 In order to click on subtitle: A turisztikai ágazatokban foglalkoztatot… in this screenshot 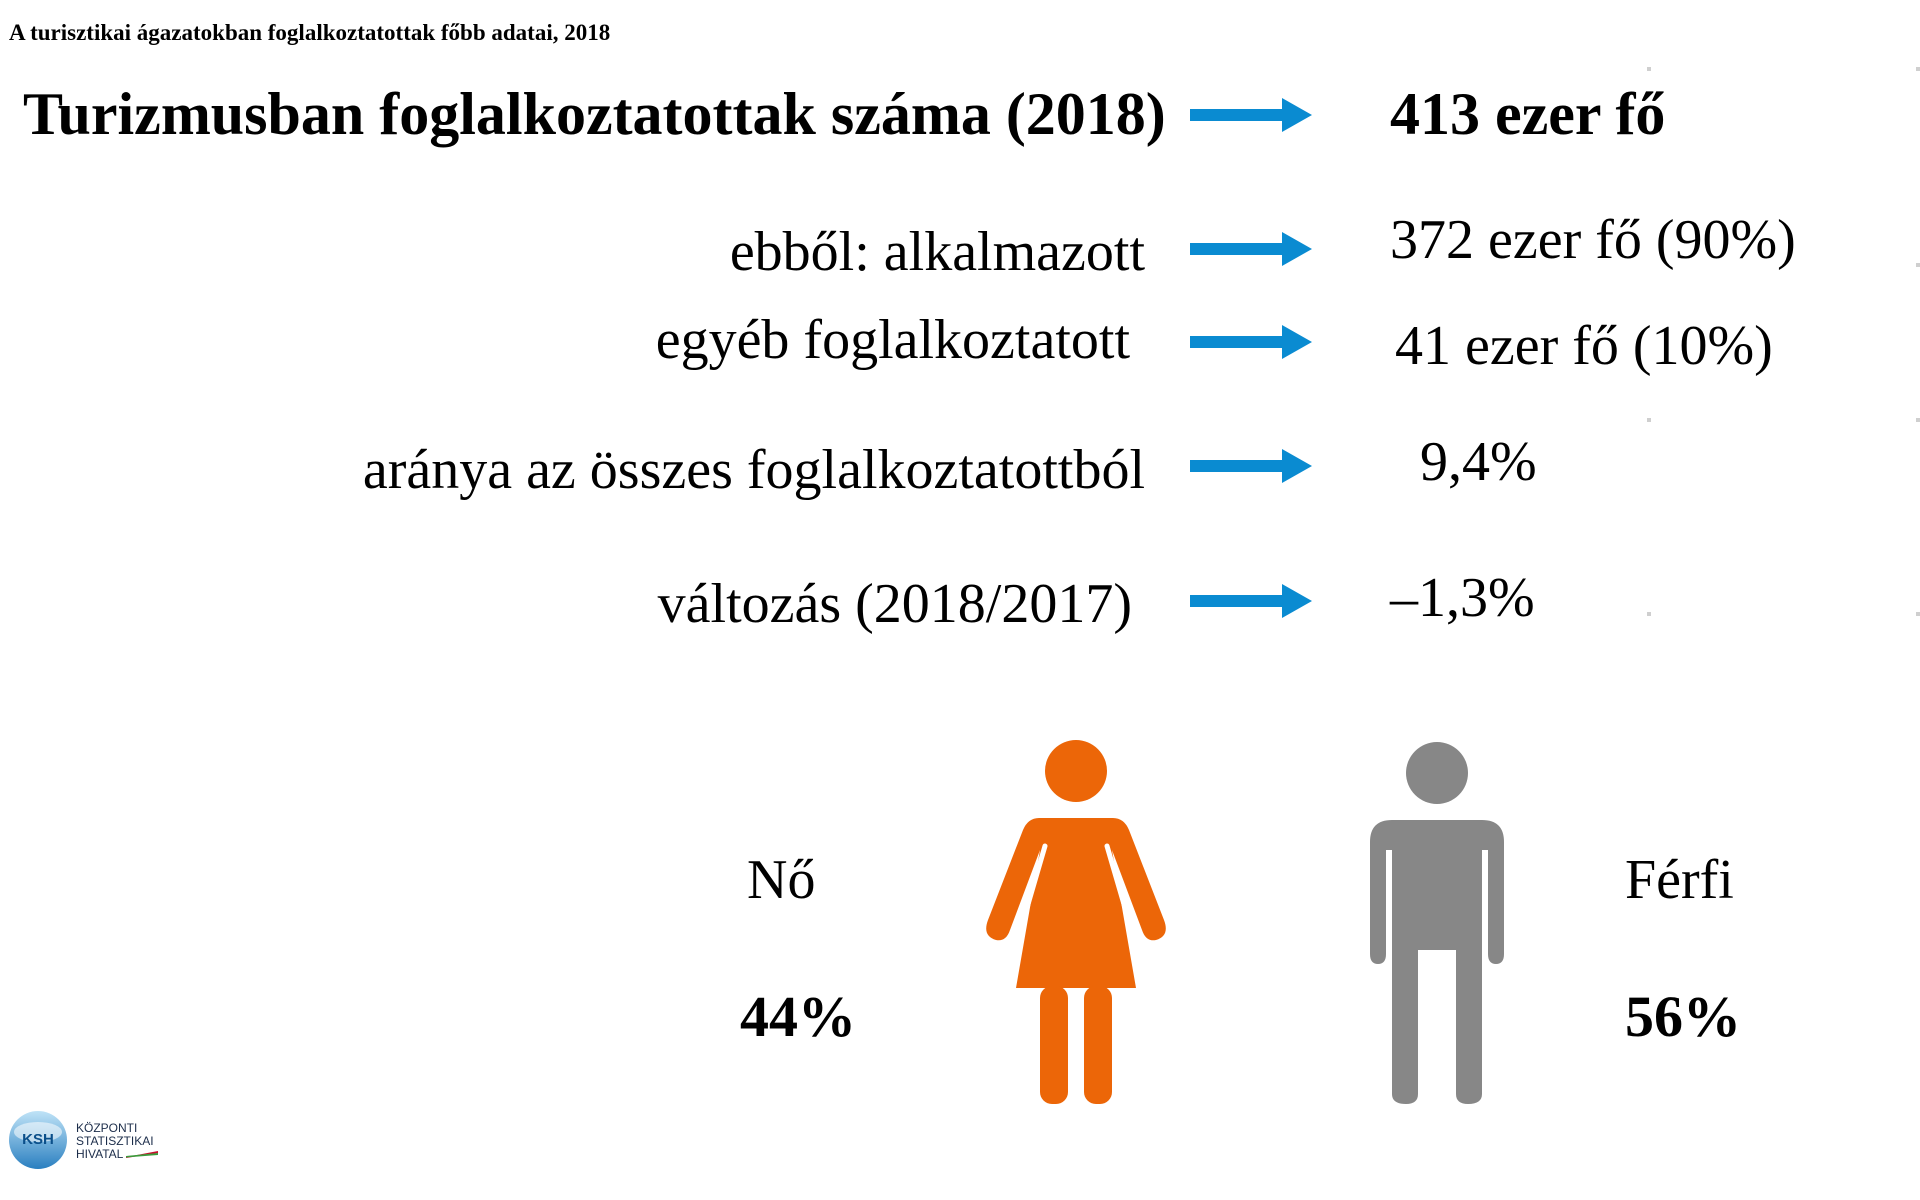, I will do `click(310, 32)`.